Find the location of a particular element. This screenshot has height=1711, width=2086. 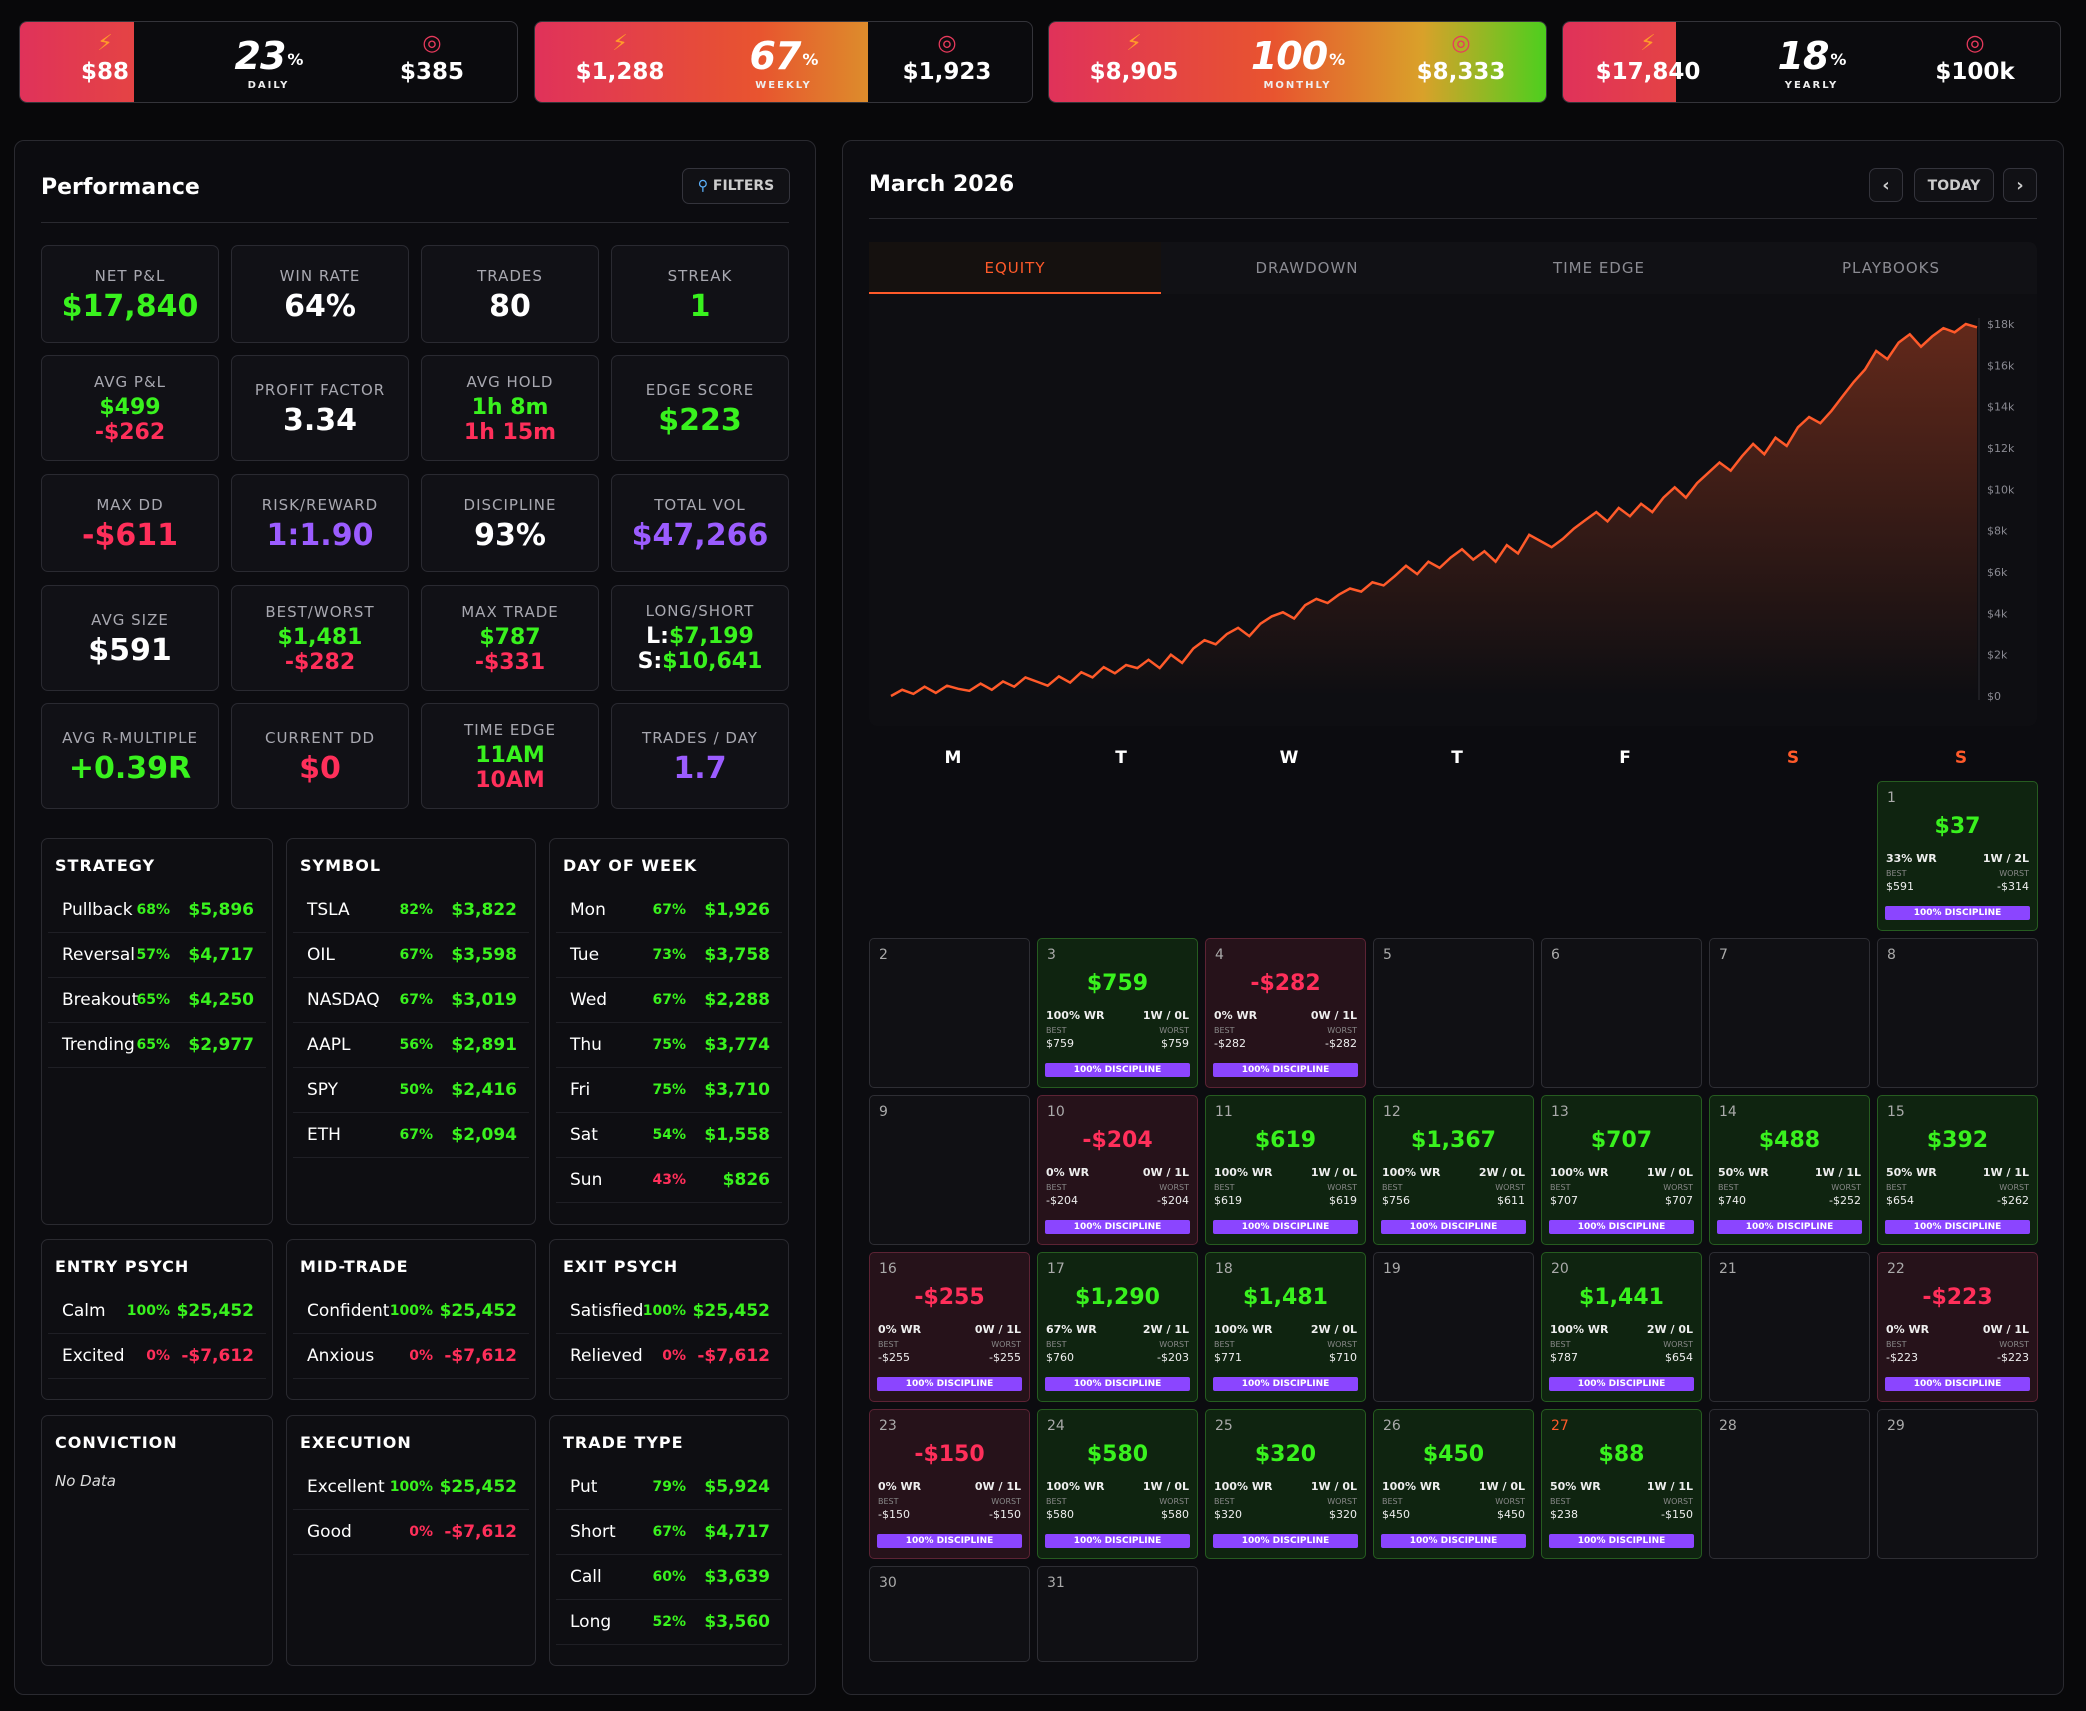

stat-win-rate: WIN RATE 64% is located at coordinates (320, 294).